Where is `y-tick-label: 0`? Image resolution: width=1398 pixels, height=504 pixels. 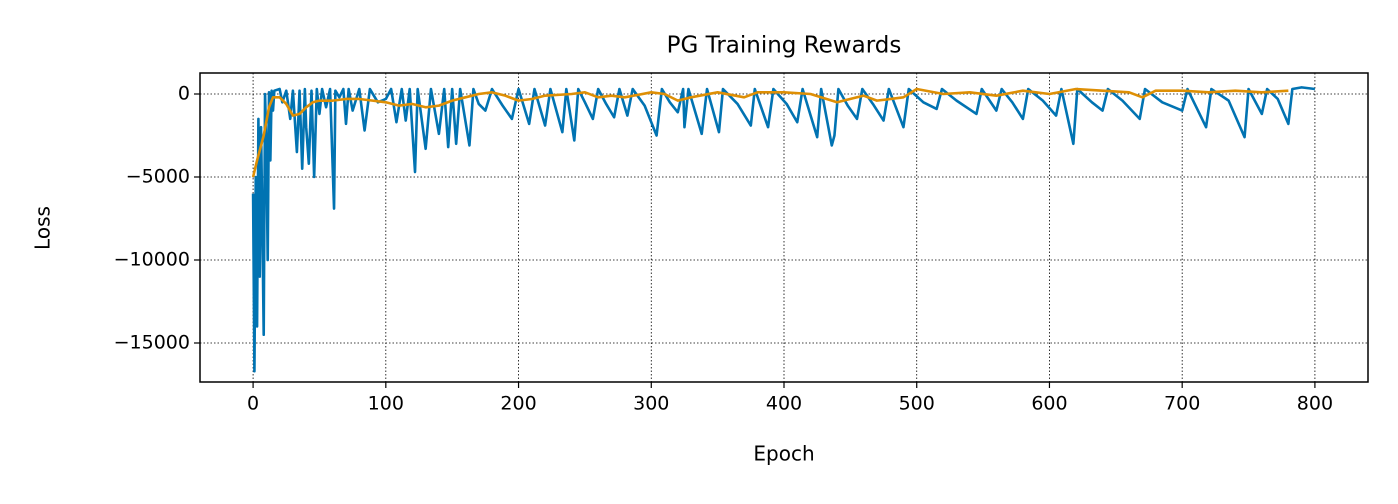 y-tick-label: 0 is located at coordinates (184, 93).